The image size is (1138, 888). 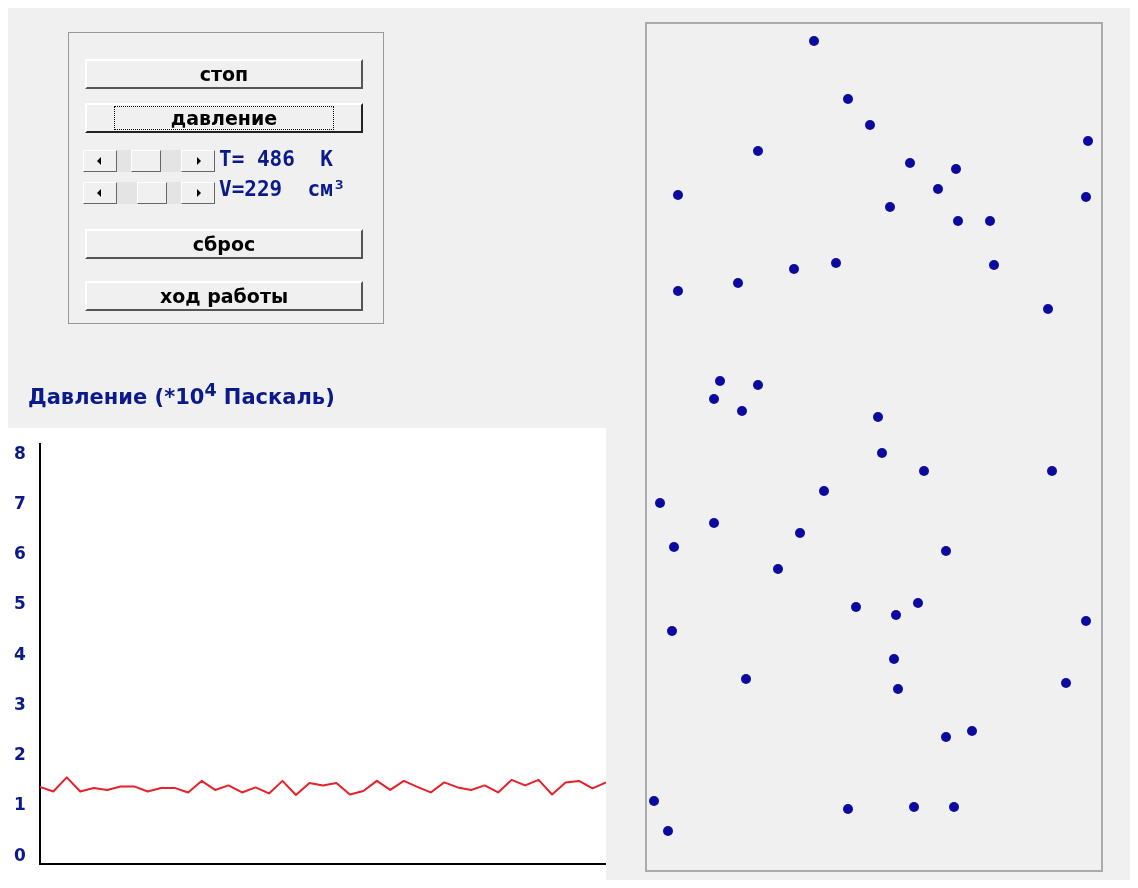 What do you see at coordinates (19, 452) in the screenshot?
I see `y-tick-label: 8` at bounding box center [19, 452].